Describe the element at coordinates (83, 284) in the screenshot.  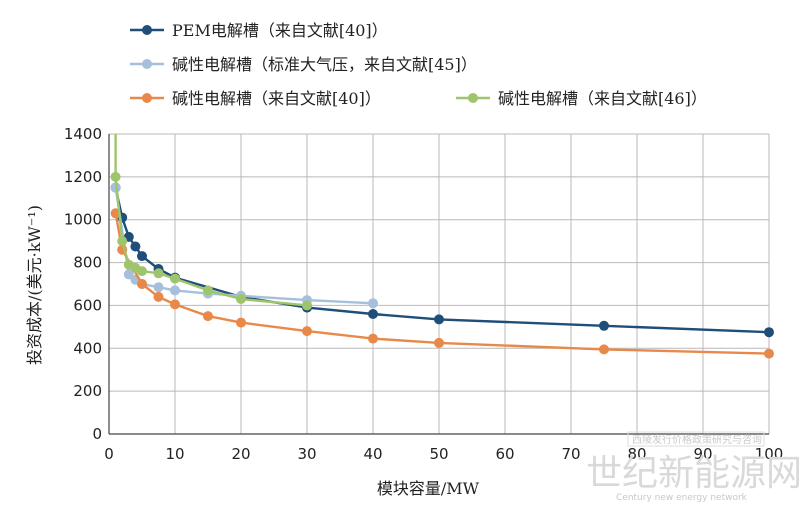
I see `y-axis-ticks: 0 200 400 600 800 1000 1200 1400` at that location.